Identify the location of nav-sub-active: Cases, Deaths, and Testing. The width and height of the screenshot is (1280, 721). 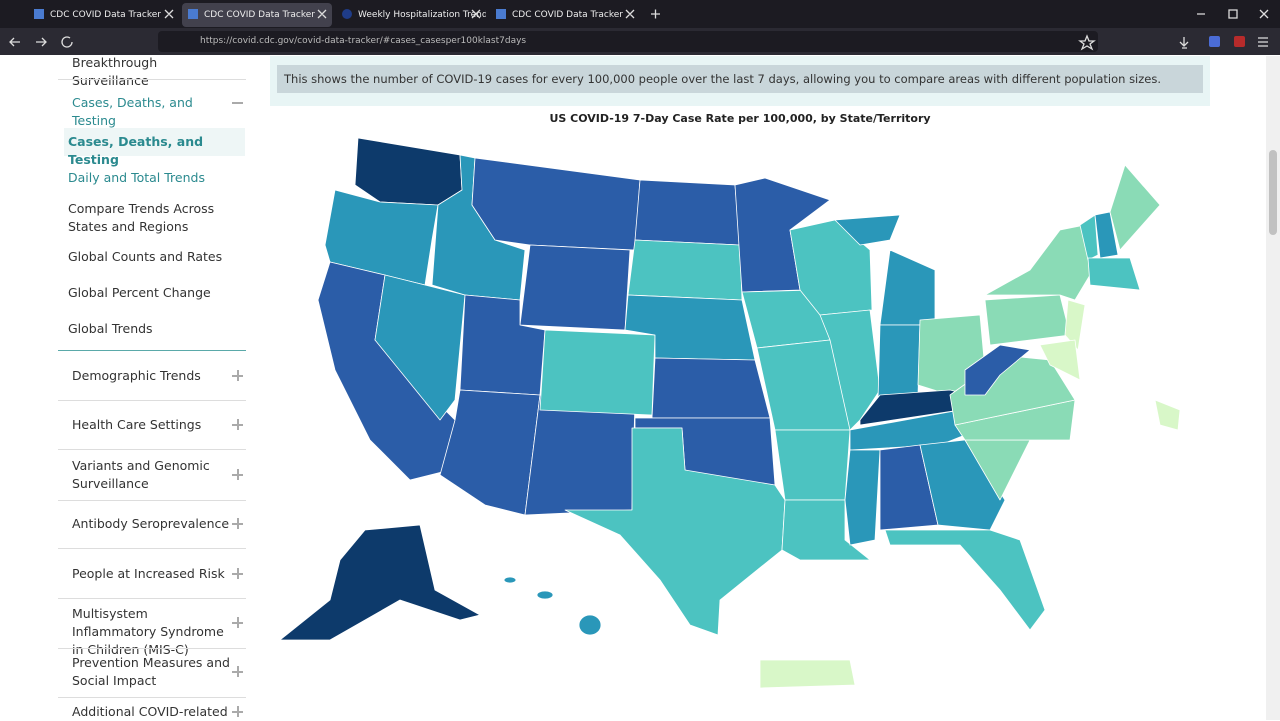
(136, 150).